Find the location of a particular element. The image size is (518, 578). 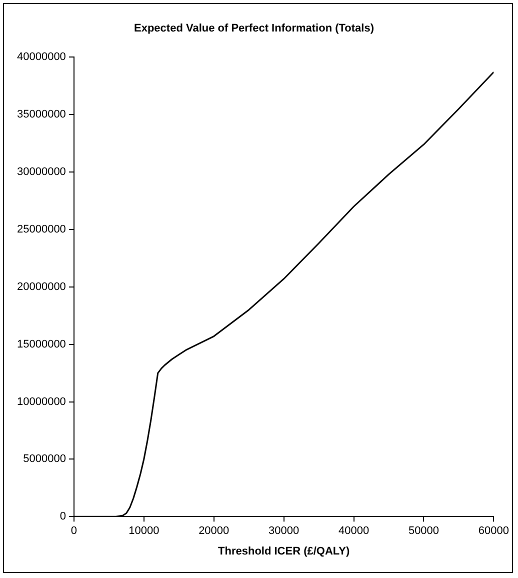

x-axis-title: Threshold ICER (£/QALY) is located at coordinates (284, 551).